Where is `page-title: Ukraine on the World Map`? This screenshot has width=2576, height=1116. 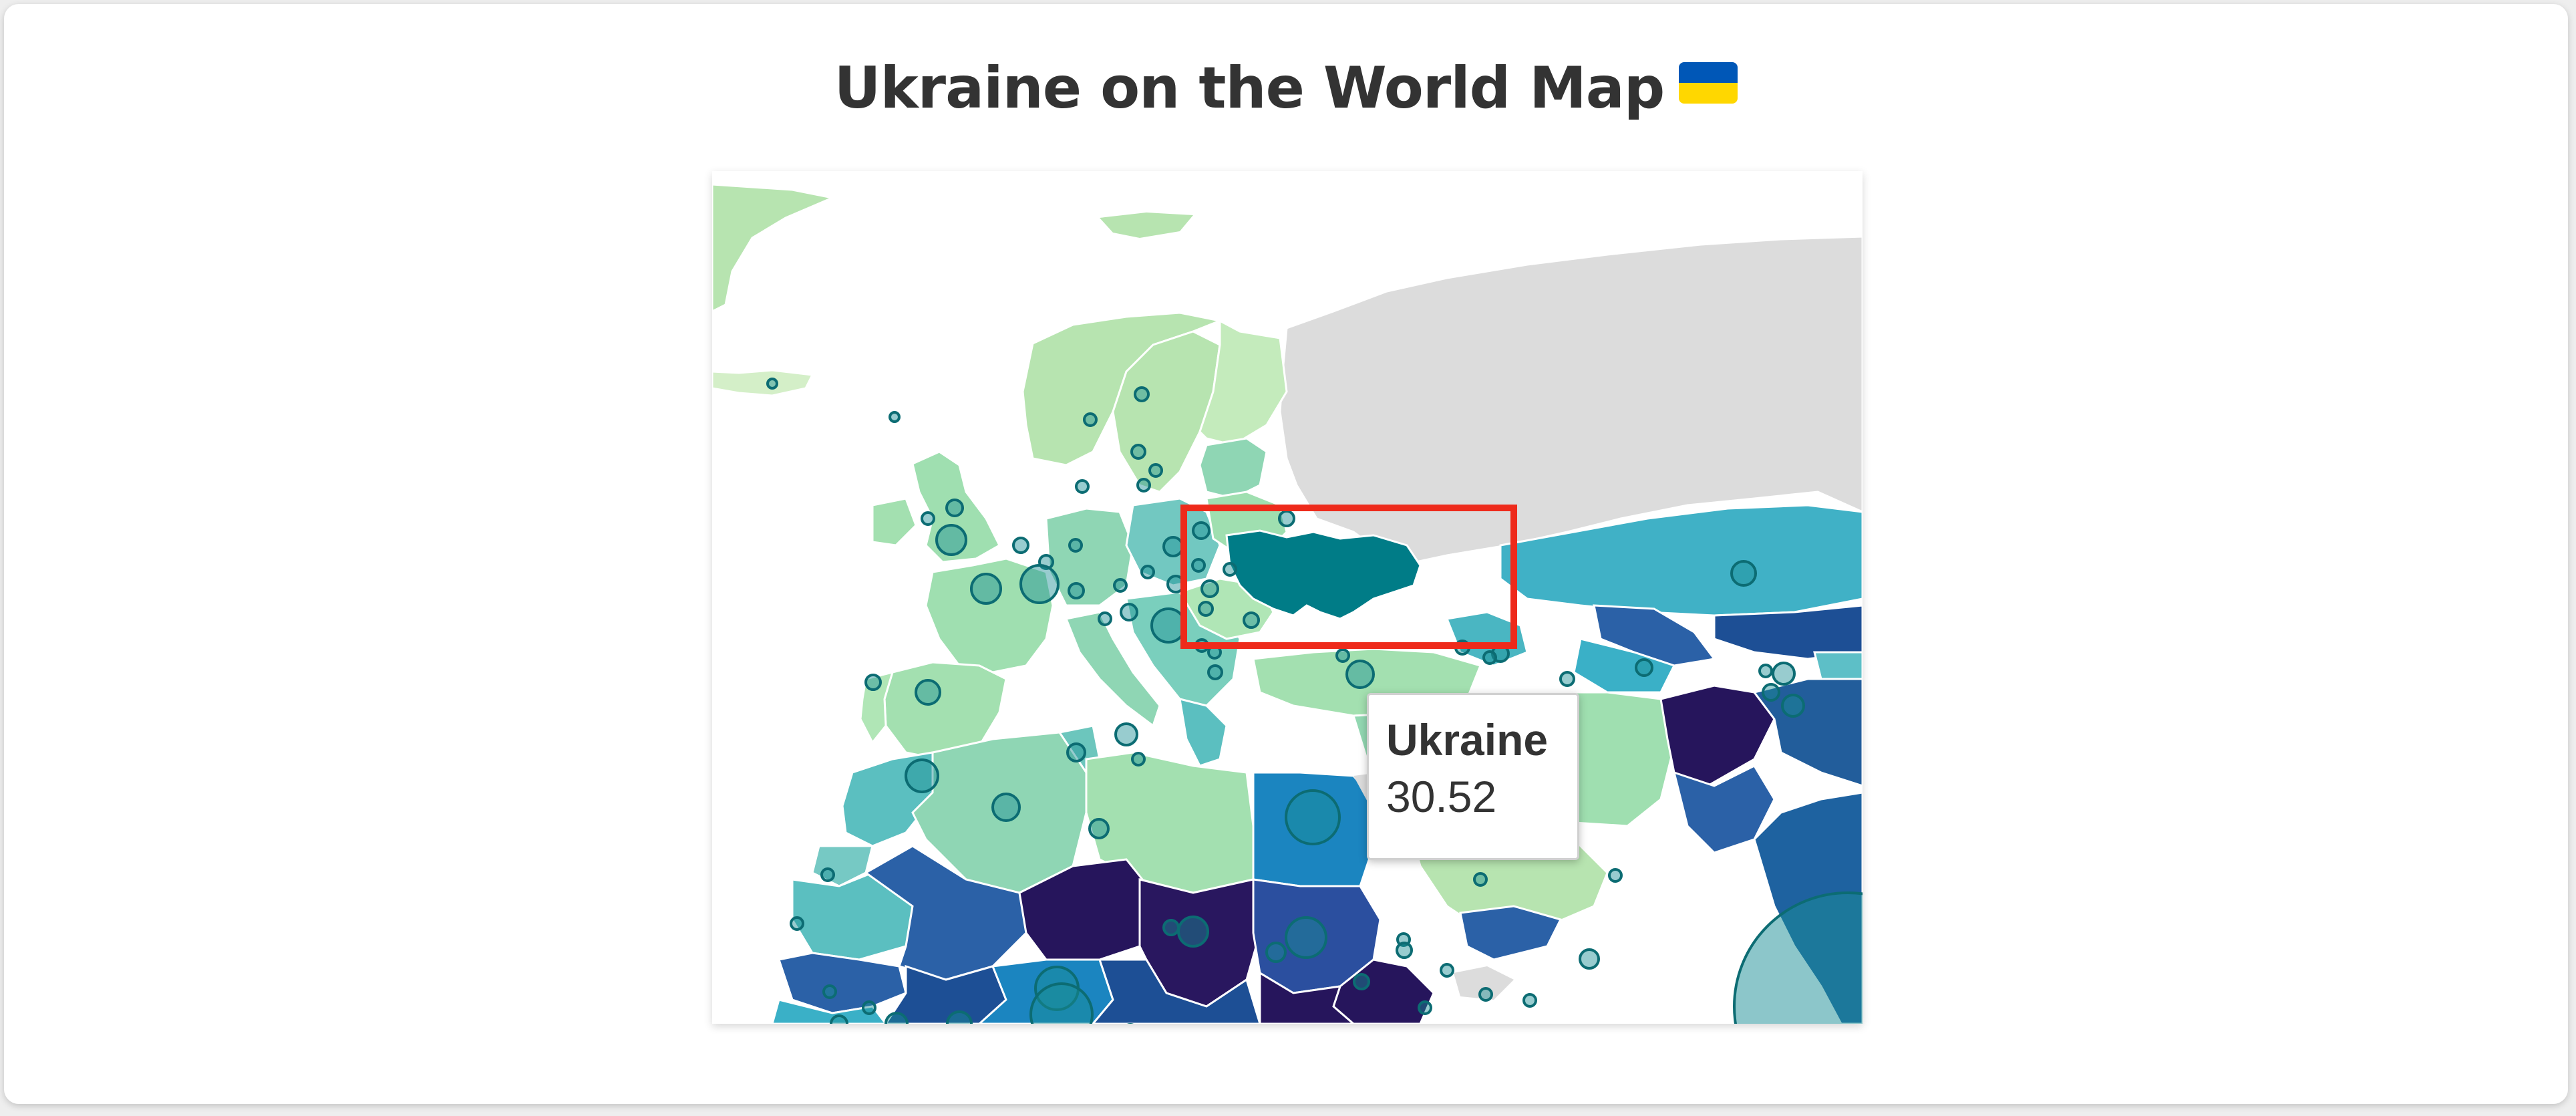
page-title: Ukraine on the World Map is located at coordinates (1286, 88).